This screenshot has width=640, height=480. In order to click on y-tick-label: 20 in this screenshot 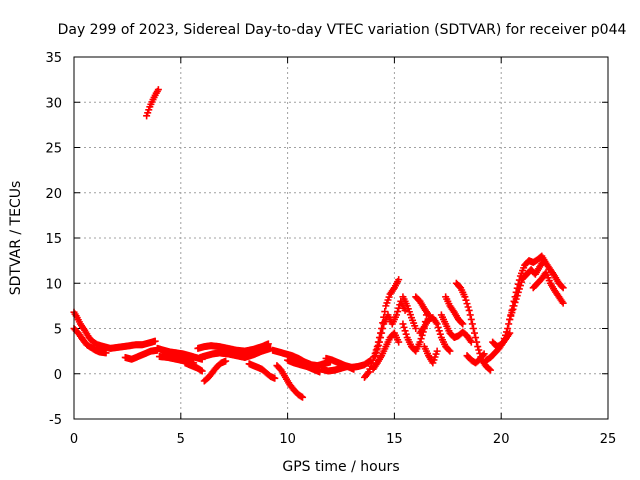, I will do `click(53, 194)`.